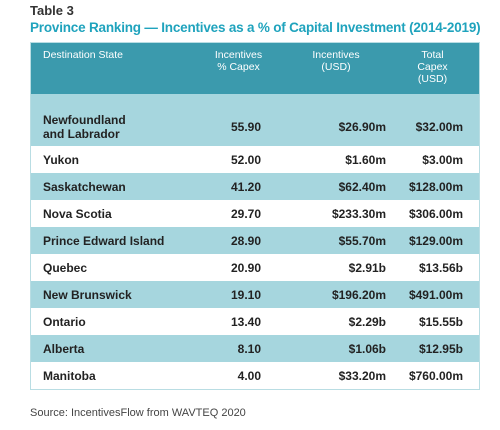  Describe the element at coordinates (365, 159) in the screenshot. I see `table-cell: $1.60m` at that location.